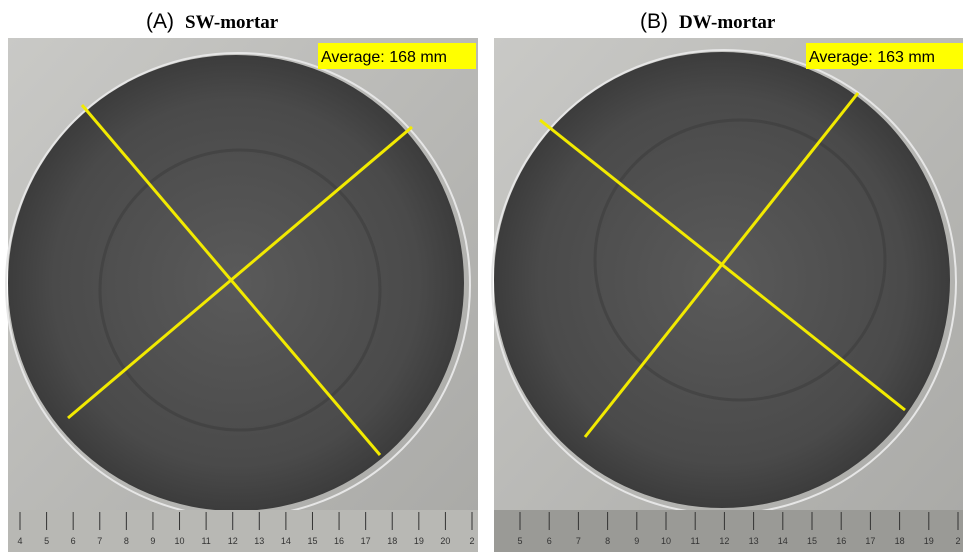 The height and width of the screenshot is (552, 963). What do you see at coordinates (160, 21) in the screenshot?
I see `panel-letter: (A)` at bounding box center [160, 21].